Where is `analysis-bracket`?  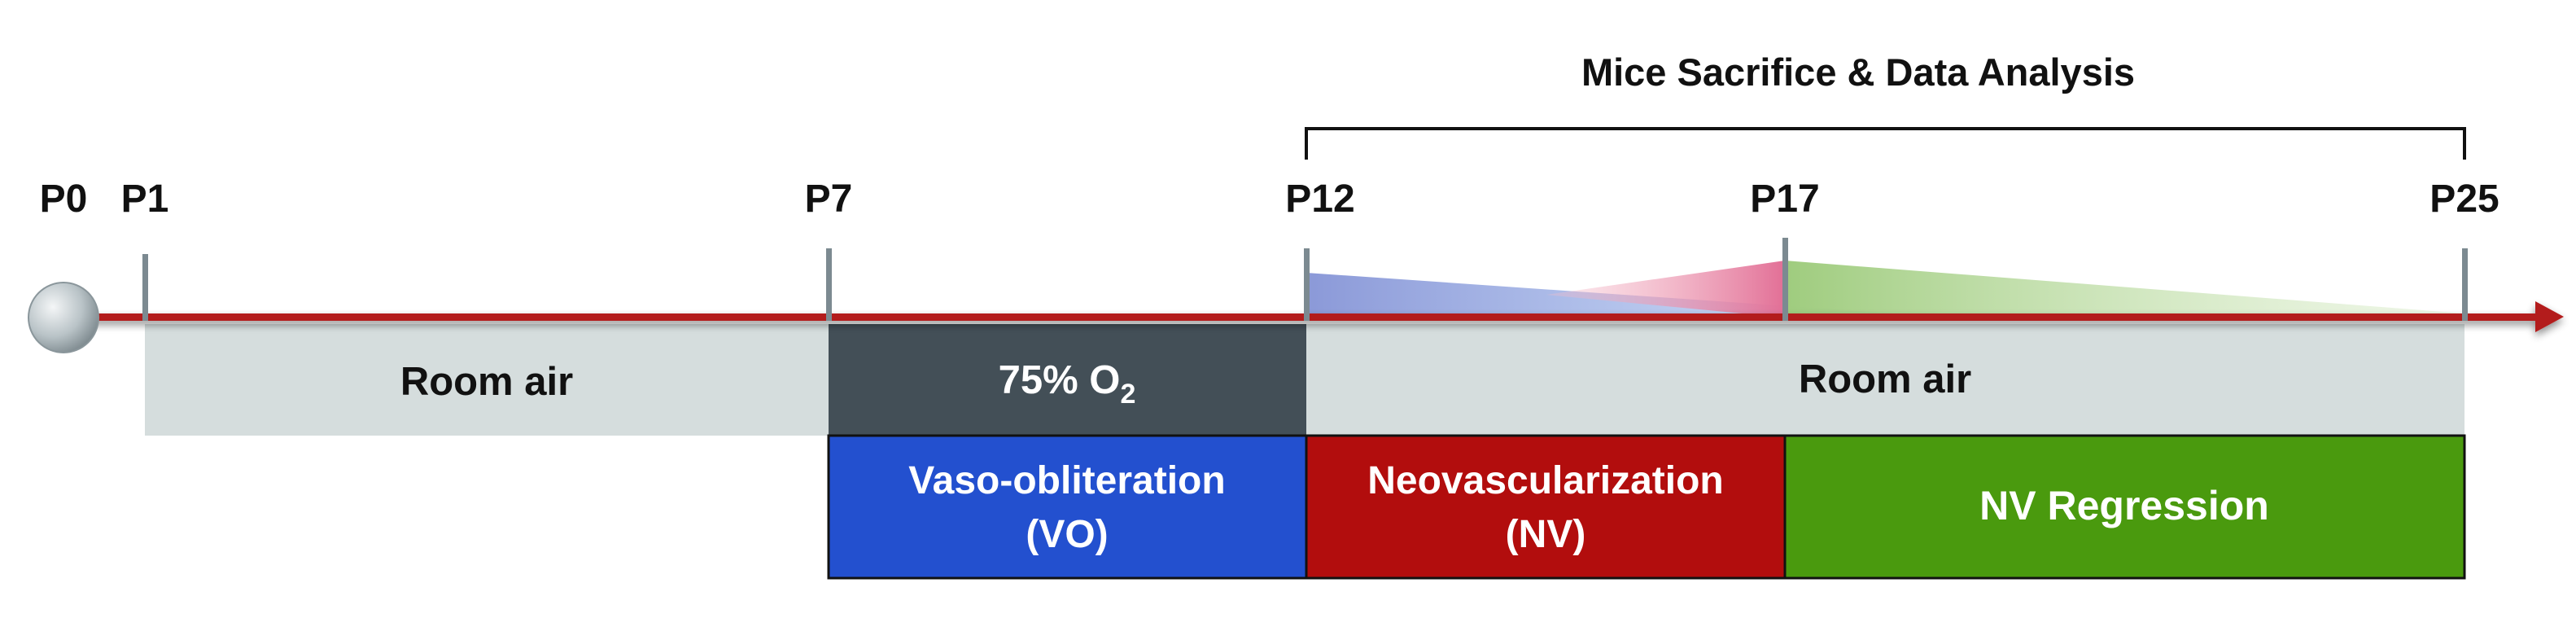
analysis-bracket is located at coordinates (1885, 143).